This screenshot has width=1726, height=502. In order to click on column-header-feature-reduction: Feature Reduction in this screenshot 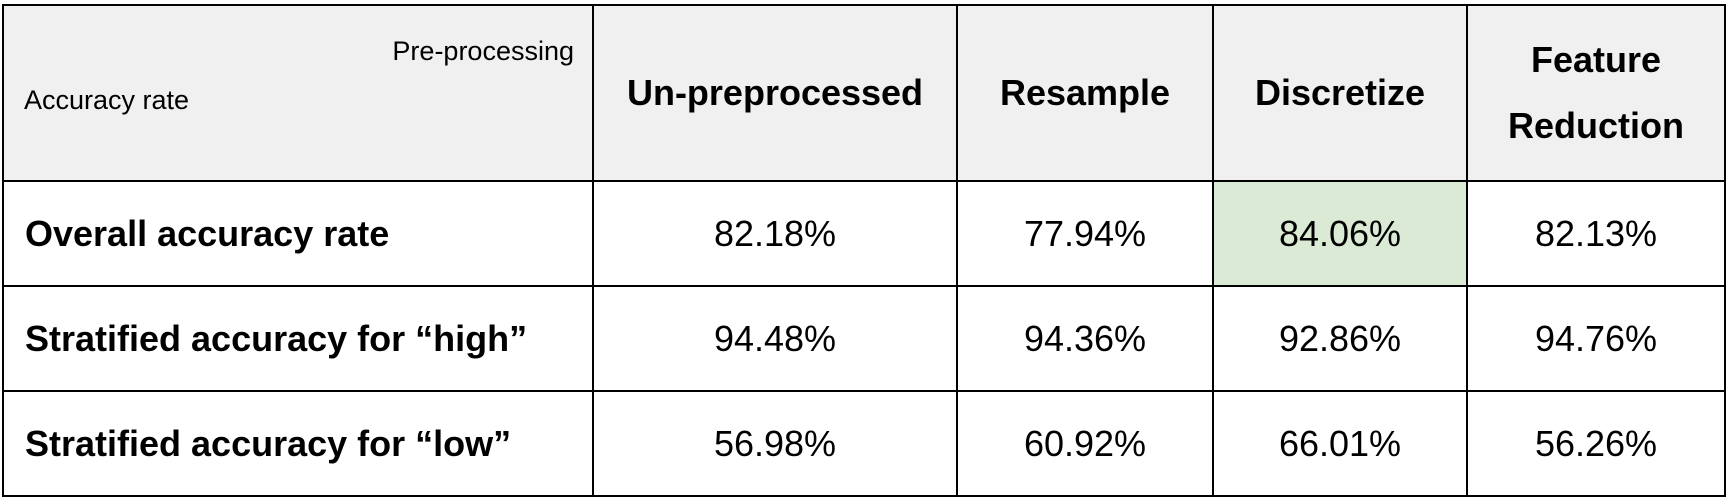, I will do `click(1596, 93)`.